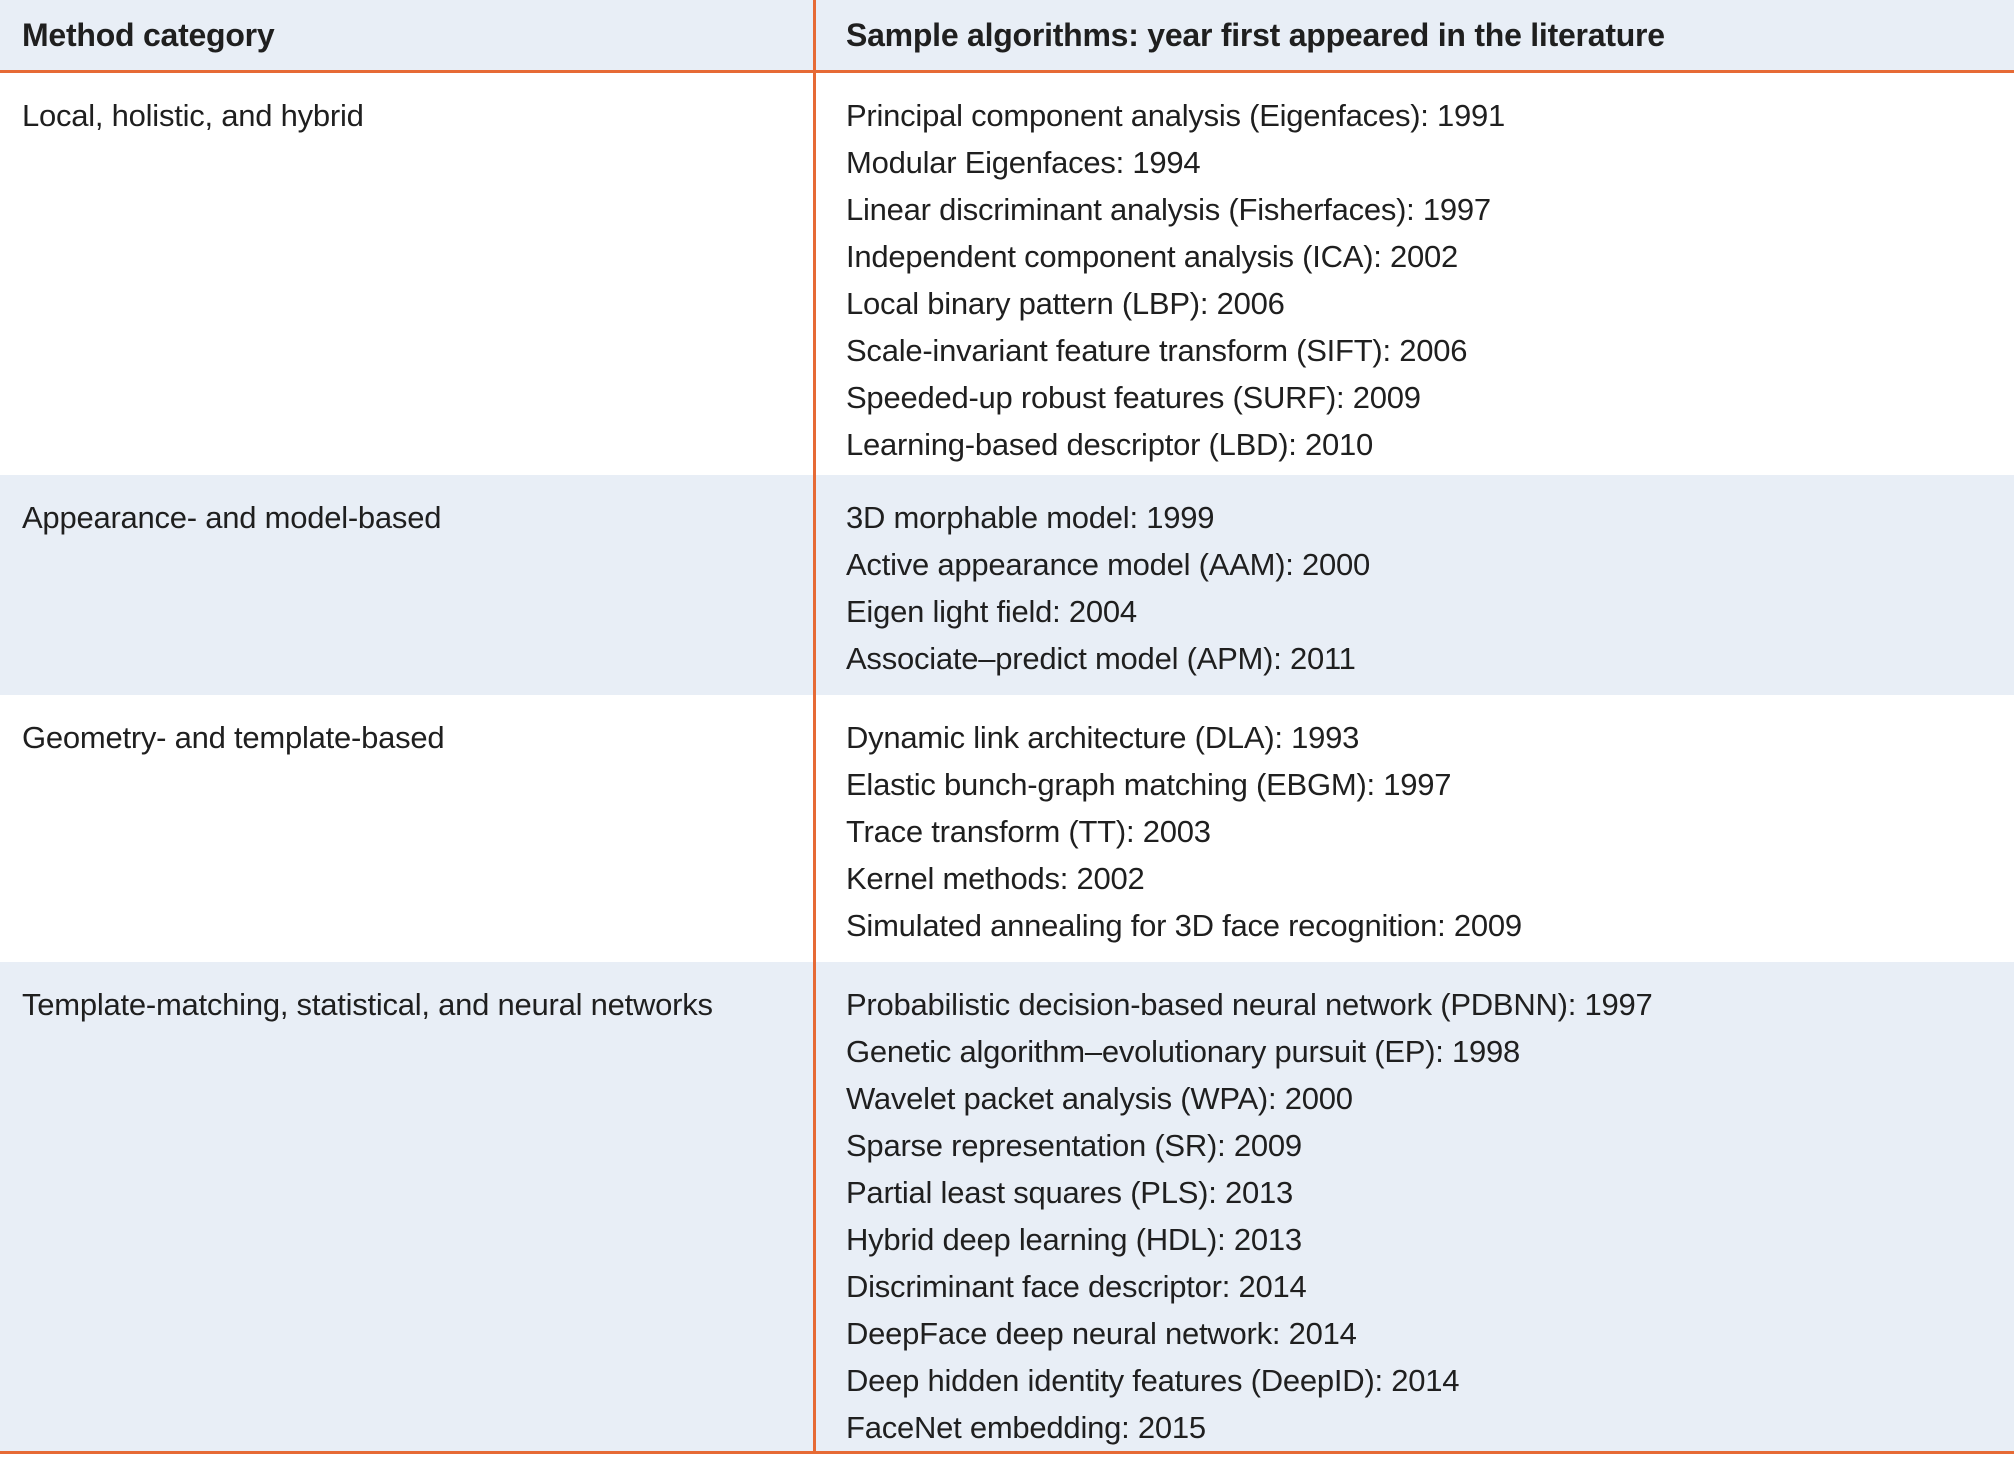 The height and width of the screenshot is (1458, 2014). I want to click on algorithm-line: Dynamic link architecture (DLA): 1993, so click(1103, 737).